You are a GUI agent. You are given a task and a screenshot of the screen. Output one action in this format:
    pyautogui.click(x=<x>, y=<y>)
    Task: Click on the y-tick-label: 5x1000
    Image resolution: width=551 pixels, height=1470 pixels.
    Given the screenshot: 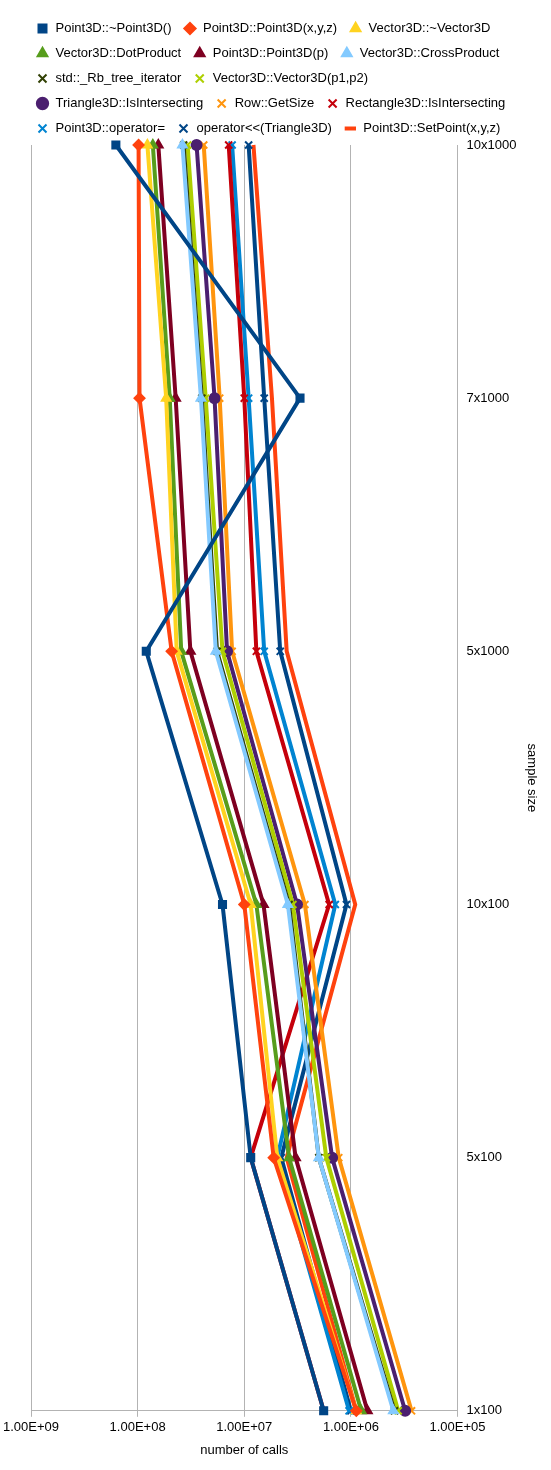 What is the action you would take?
    pyautogui.click(x=488, y=650)
    